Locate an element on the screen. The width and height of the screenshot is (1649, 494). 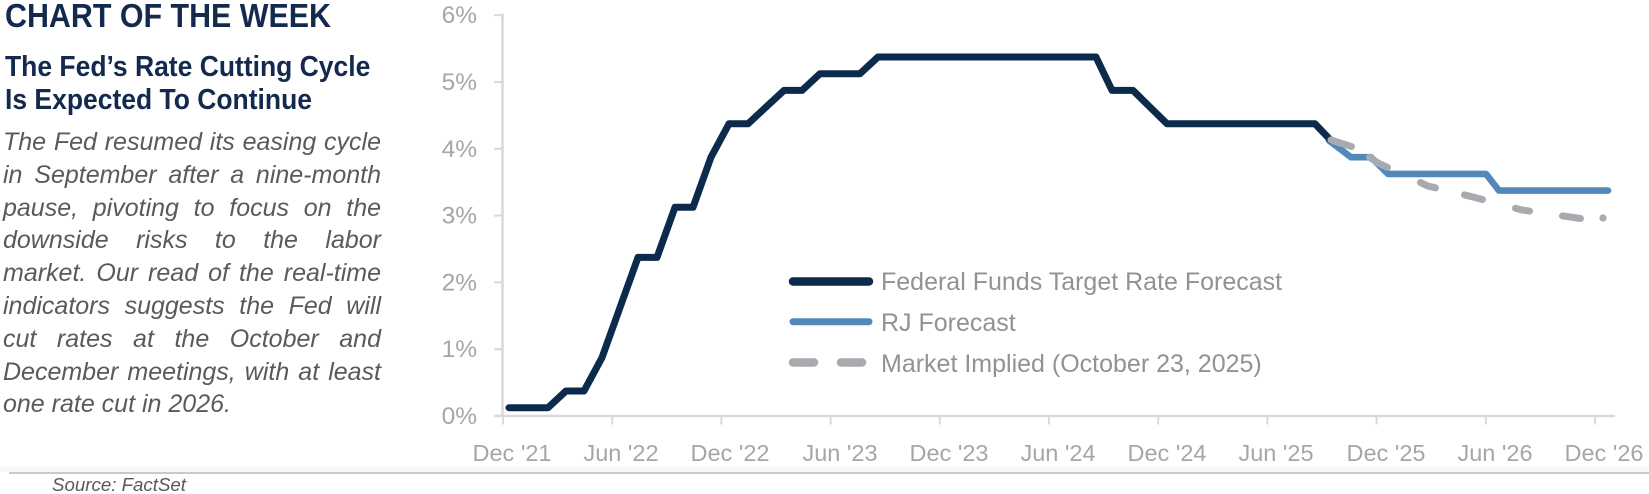
svg-text: 5% is located at coordinates (459, 82).